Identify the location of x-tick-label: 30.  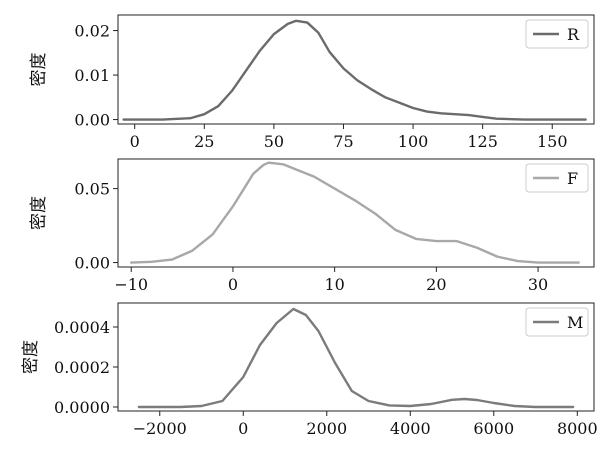
(538, 284).